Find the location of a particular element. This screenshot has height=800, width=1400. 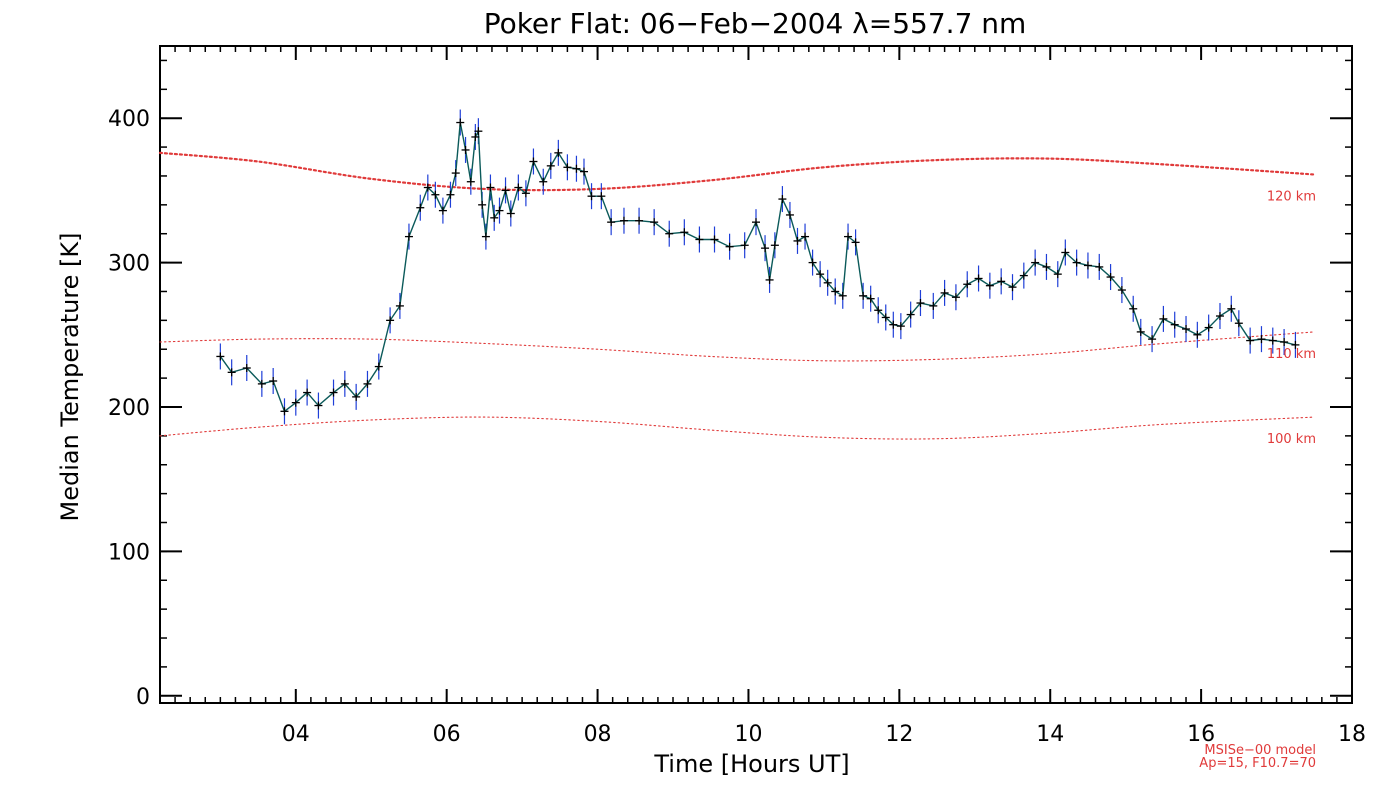

series-labels: 120 km 110 km 100 km is located at coordinates (1291, 319).